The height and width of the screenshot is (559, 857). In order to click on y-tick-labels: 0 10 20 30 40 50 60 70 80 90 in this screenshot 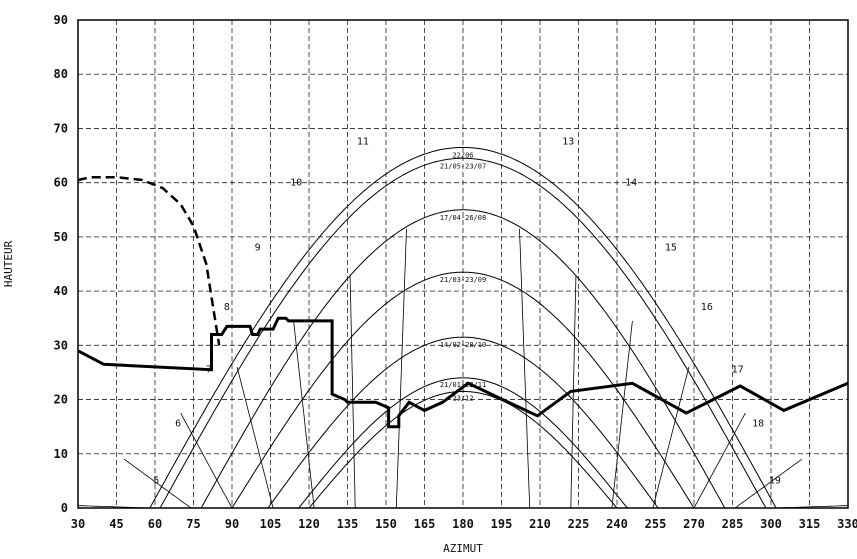, I will do `click(61, 264)`.